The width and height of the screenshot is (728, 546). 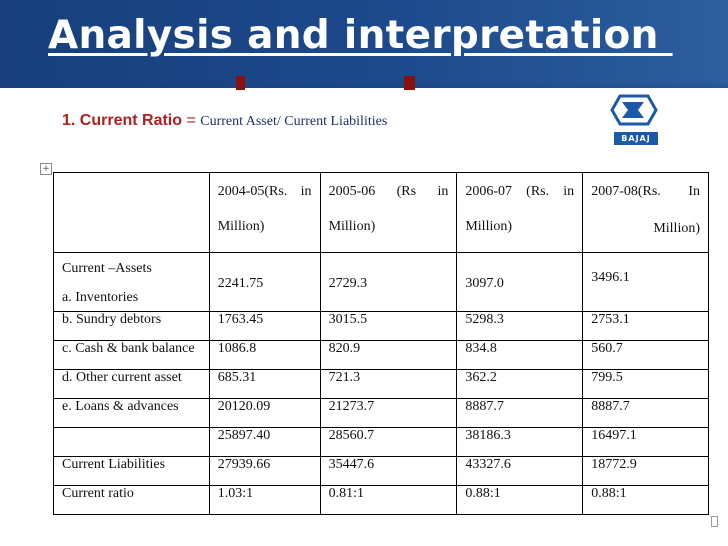 I want to click on table-cell: 35447.6, so click(x=388, y=471).